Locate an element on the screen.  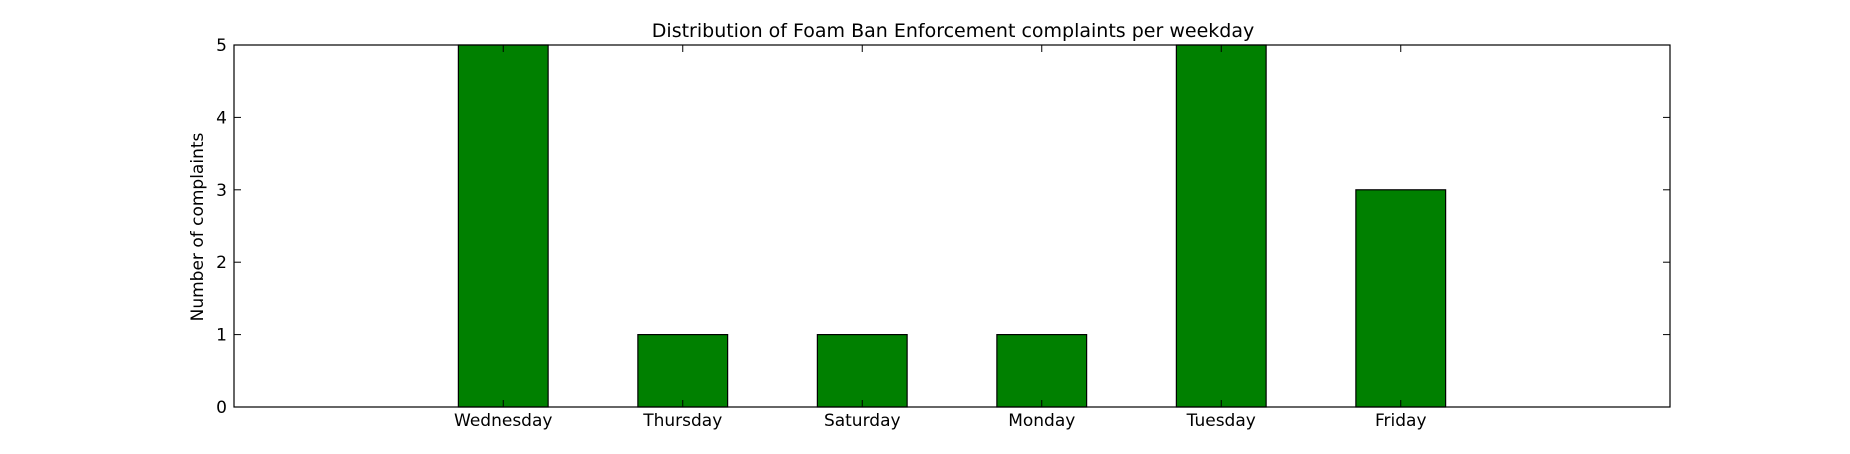
y-tick-label: 1 is located at coordinates (221, 336).